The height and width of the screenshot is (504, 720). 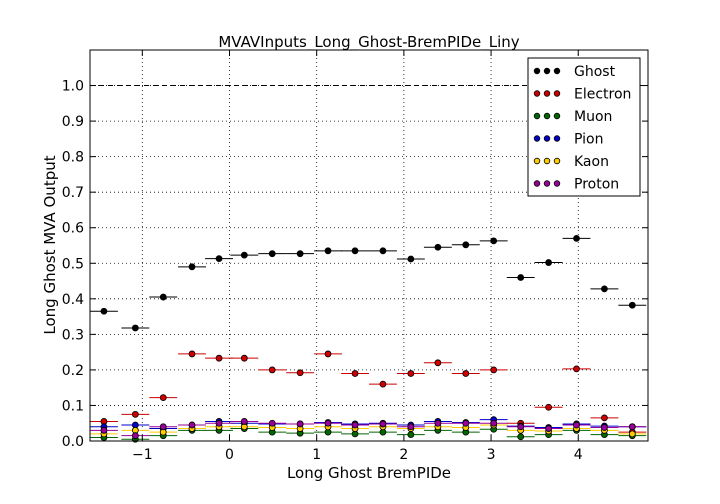 I want to click on y-tick-label: 0.3, so click(x=73, y=335).